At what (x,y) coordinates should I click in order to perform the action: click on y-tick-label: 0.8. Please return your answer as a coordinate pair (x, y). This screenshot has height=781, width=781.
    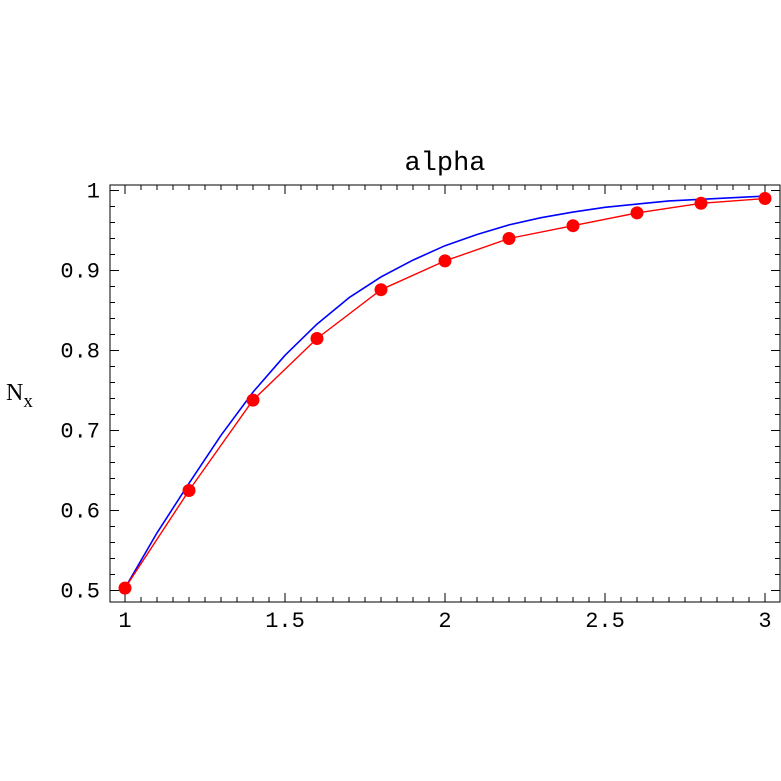
    Looking at the image, I should click on (80, 352).